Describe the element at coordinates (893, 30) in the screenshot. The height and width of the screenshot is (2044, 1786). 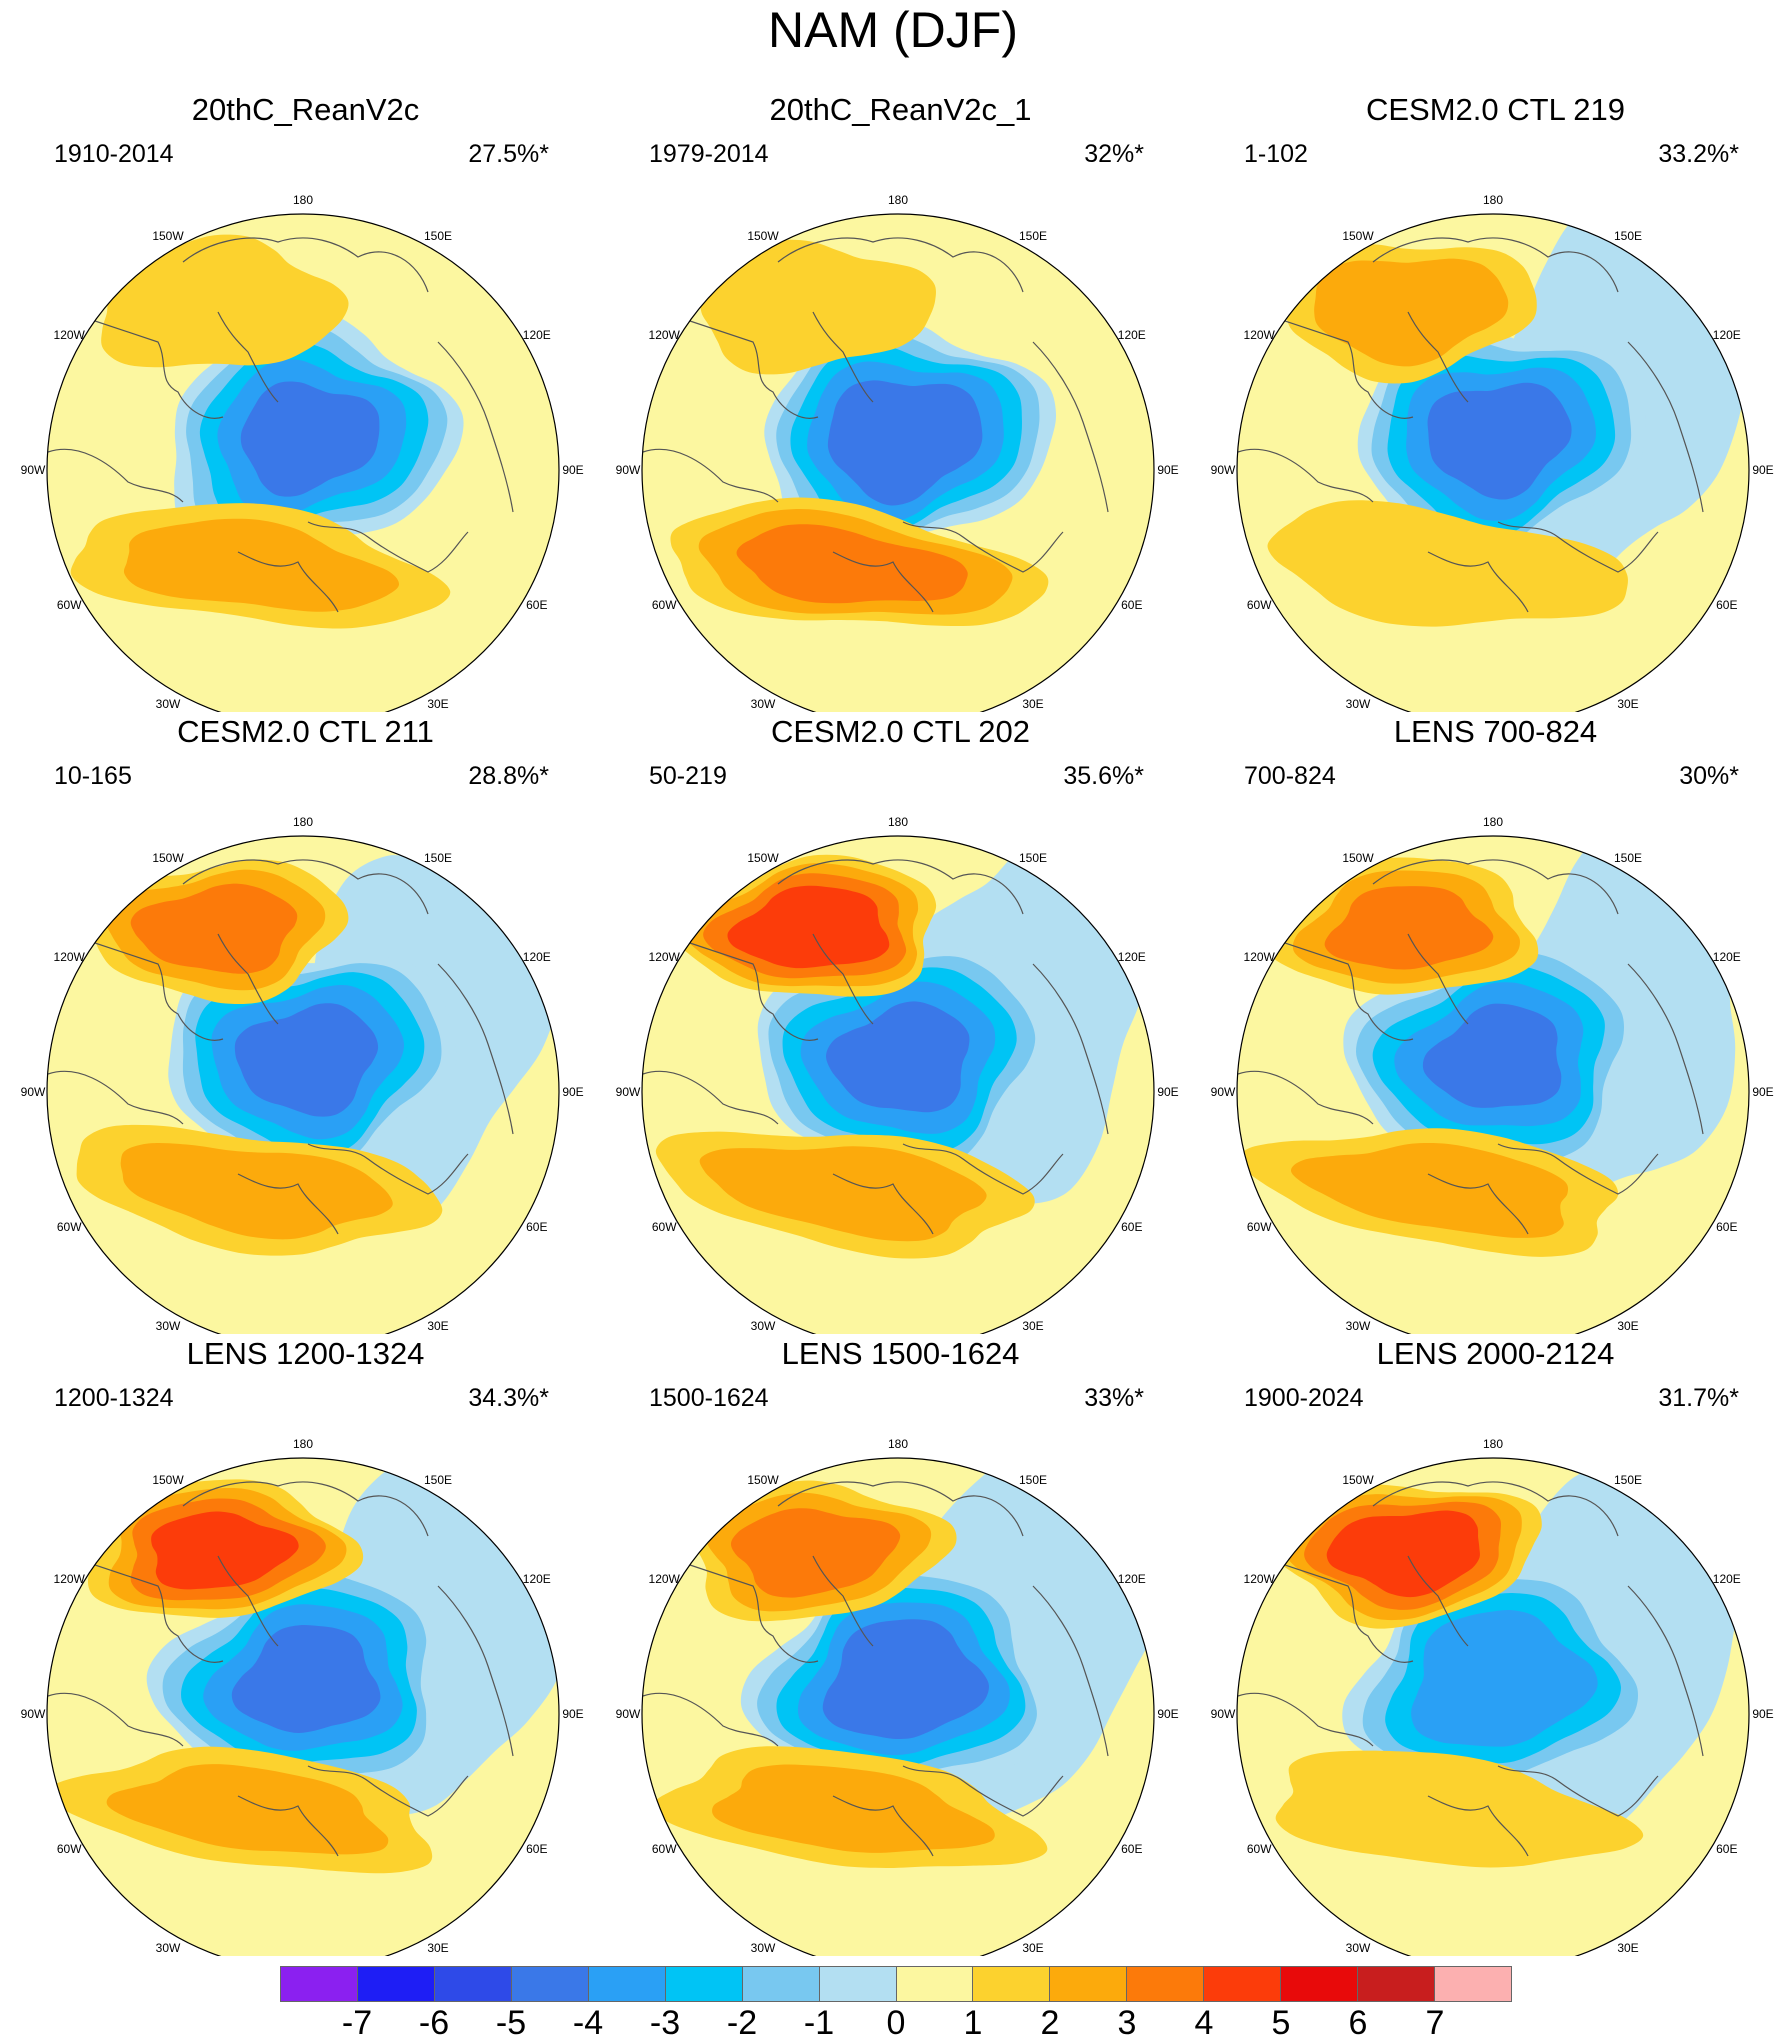
I see `figure-title: NAM (DJF)` at that location.